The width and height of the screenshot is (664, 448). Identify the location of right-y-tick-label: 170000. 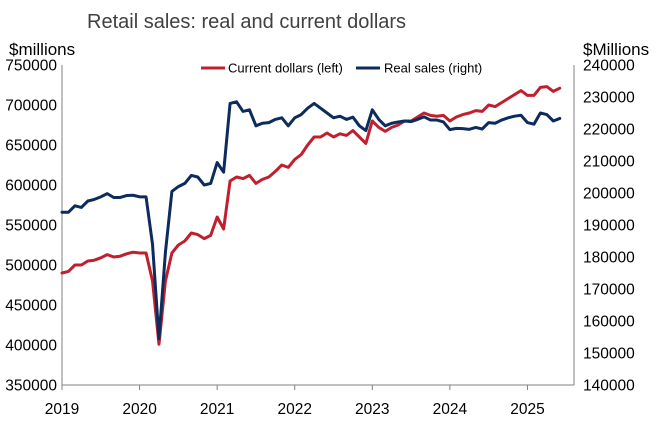
(609, 290).